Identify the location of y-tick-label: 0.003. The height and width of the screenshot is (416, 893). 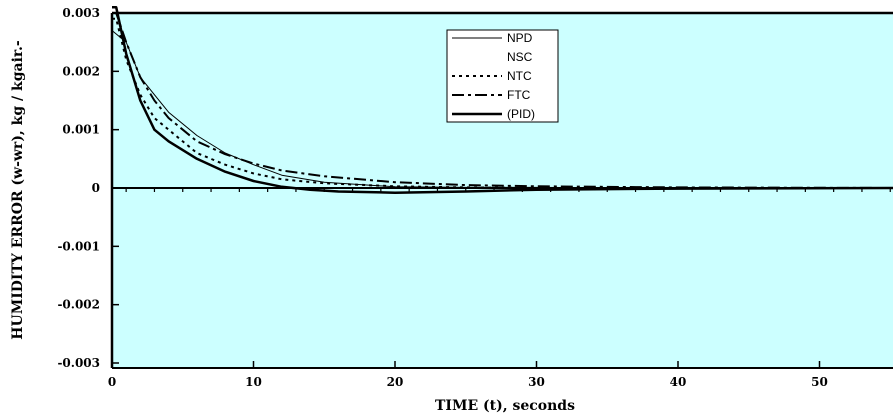
(81, 13).